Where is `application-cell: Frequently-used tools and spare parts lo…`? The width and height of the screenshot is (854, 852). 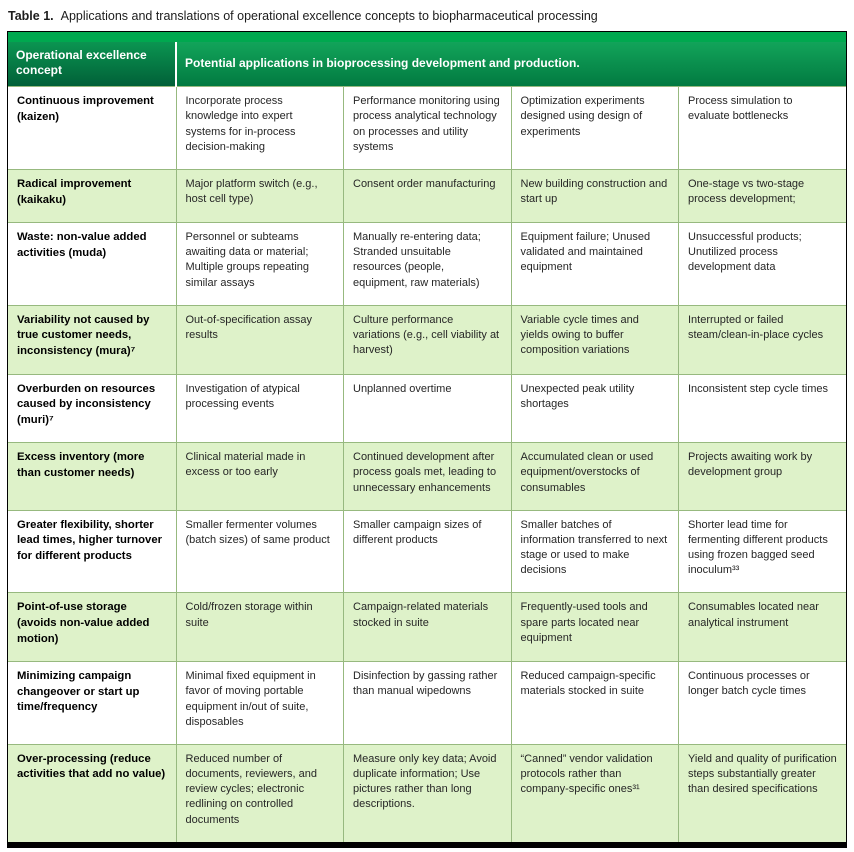
application-cell: Frequently-used tools and spare parts lo… is located at coordinates (594, 627).